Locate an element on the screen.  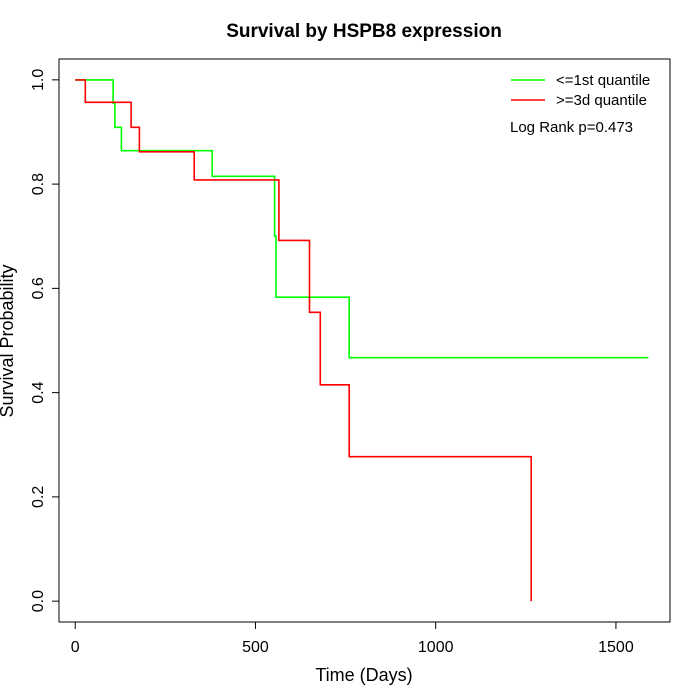
legend-label: >=3d quantile is located at coordinates (601, 100).